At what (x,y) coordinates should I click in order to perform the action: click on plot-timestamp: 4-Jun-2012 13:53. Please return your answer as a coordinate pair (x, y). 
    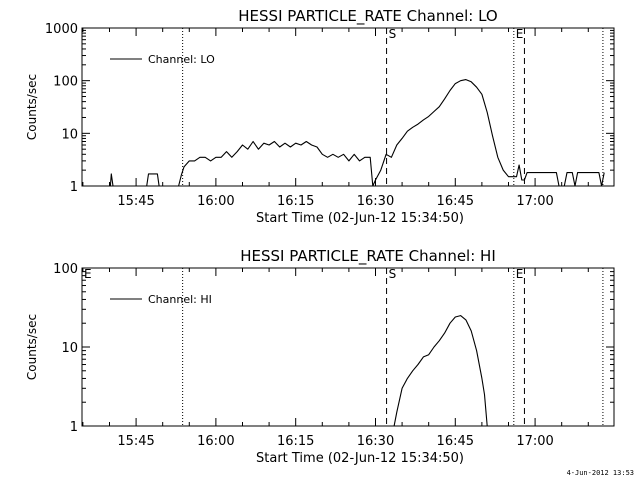
    Looking at the image, I should click on (600, 473).